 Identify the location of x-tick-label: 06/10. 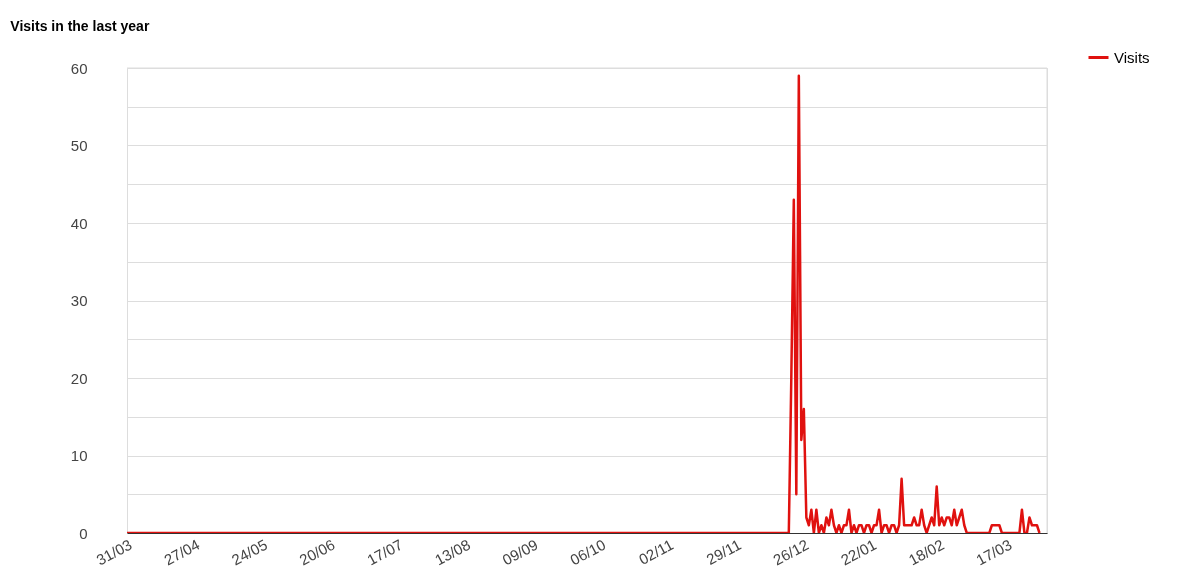
(588, 552).